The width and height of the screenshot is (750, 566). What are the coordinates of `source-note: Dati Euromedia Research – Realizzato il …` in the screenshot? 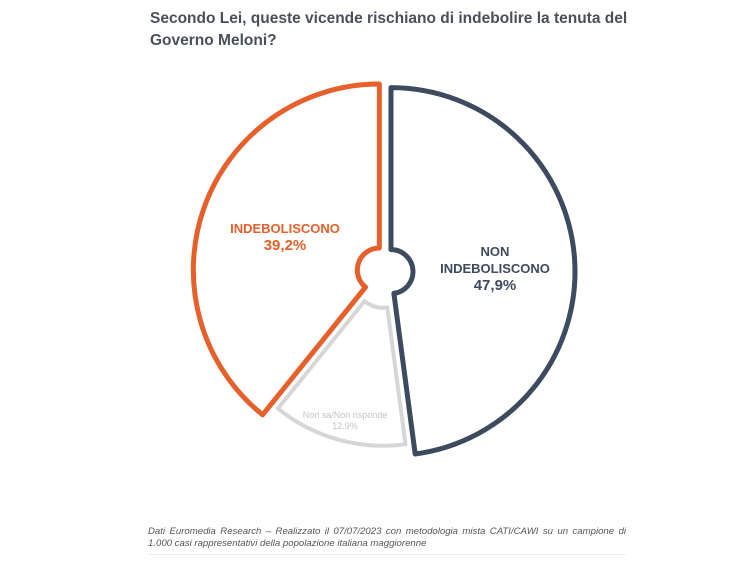 It's located at (387, 540).